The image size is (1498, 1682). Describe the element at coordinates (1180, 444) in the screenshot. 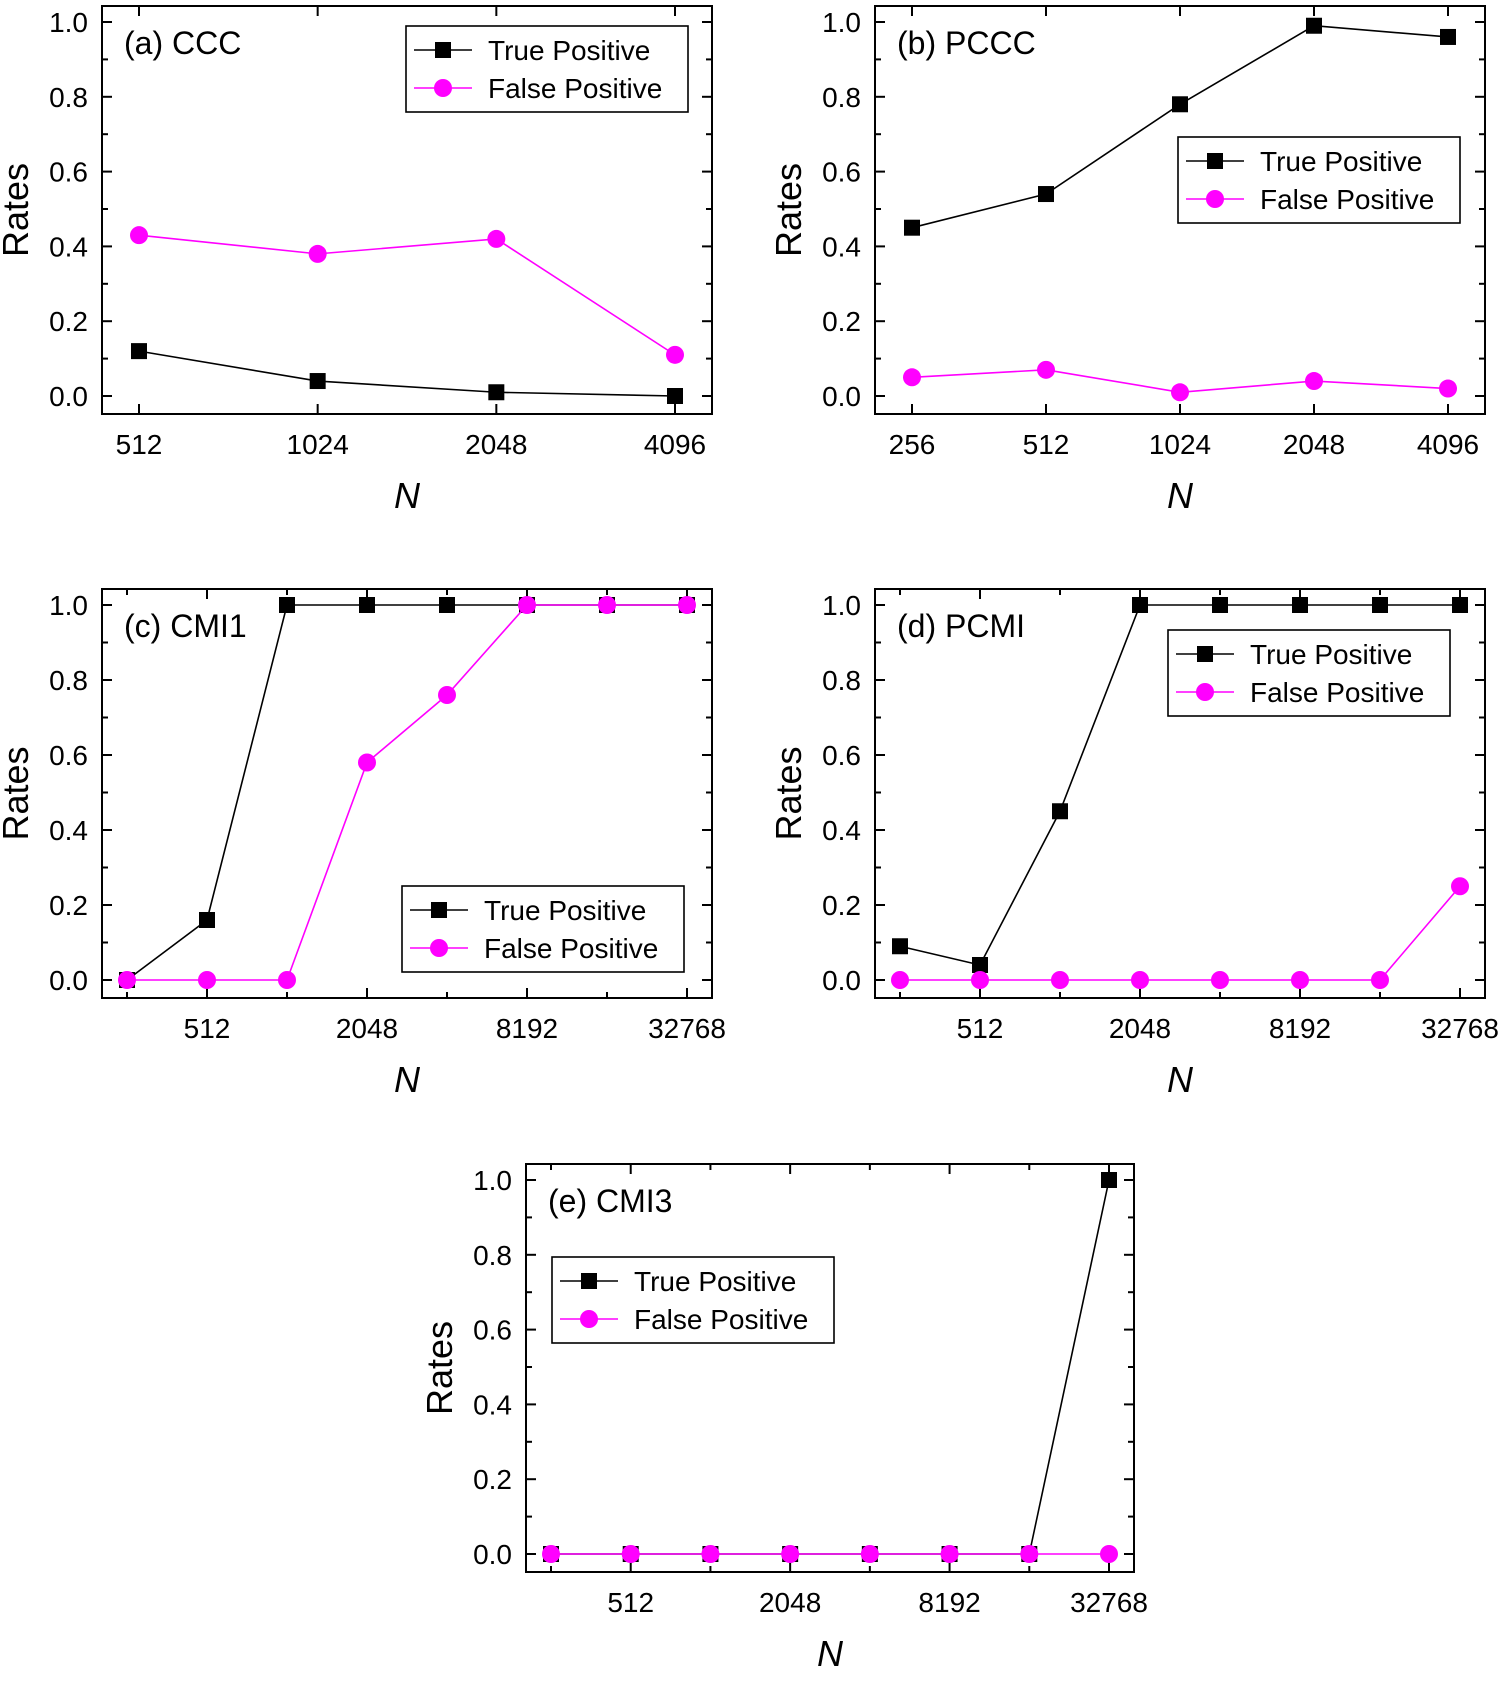

I see `x-tick-label: 1024` at that location.